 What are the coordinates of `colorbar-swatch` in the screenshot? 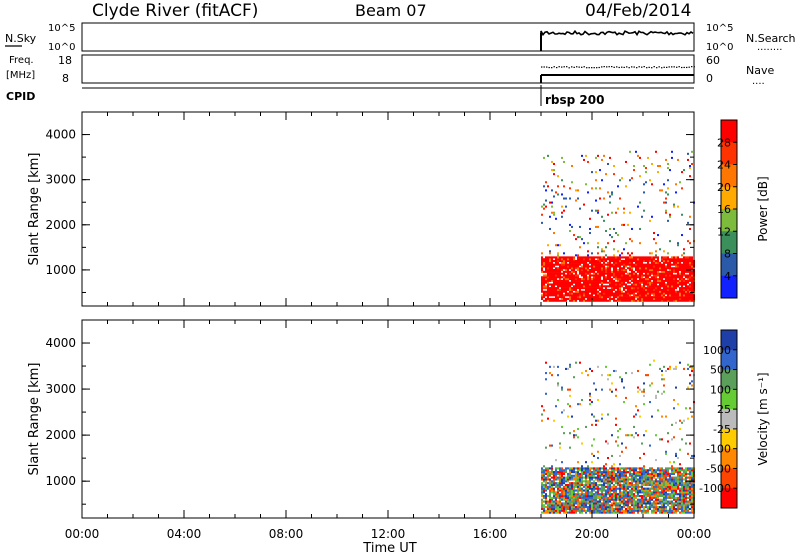 It's located at (729, 242).